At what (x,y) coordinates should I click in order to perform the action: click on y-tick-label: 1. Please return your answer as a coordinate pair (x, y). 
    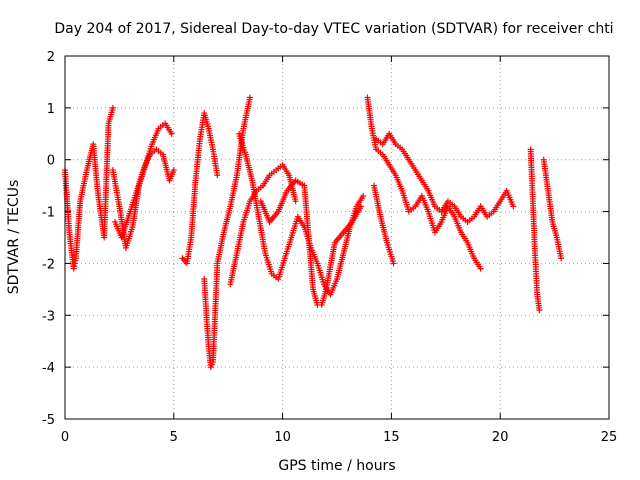
    Looking at the image, I should click on (51, 109).